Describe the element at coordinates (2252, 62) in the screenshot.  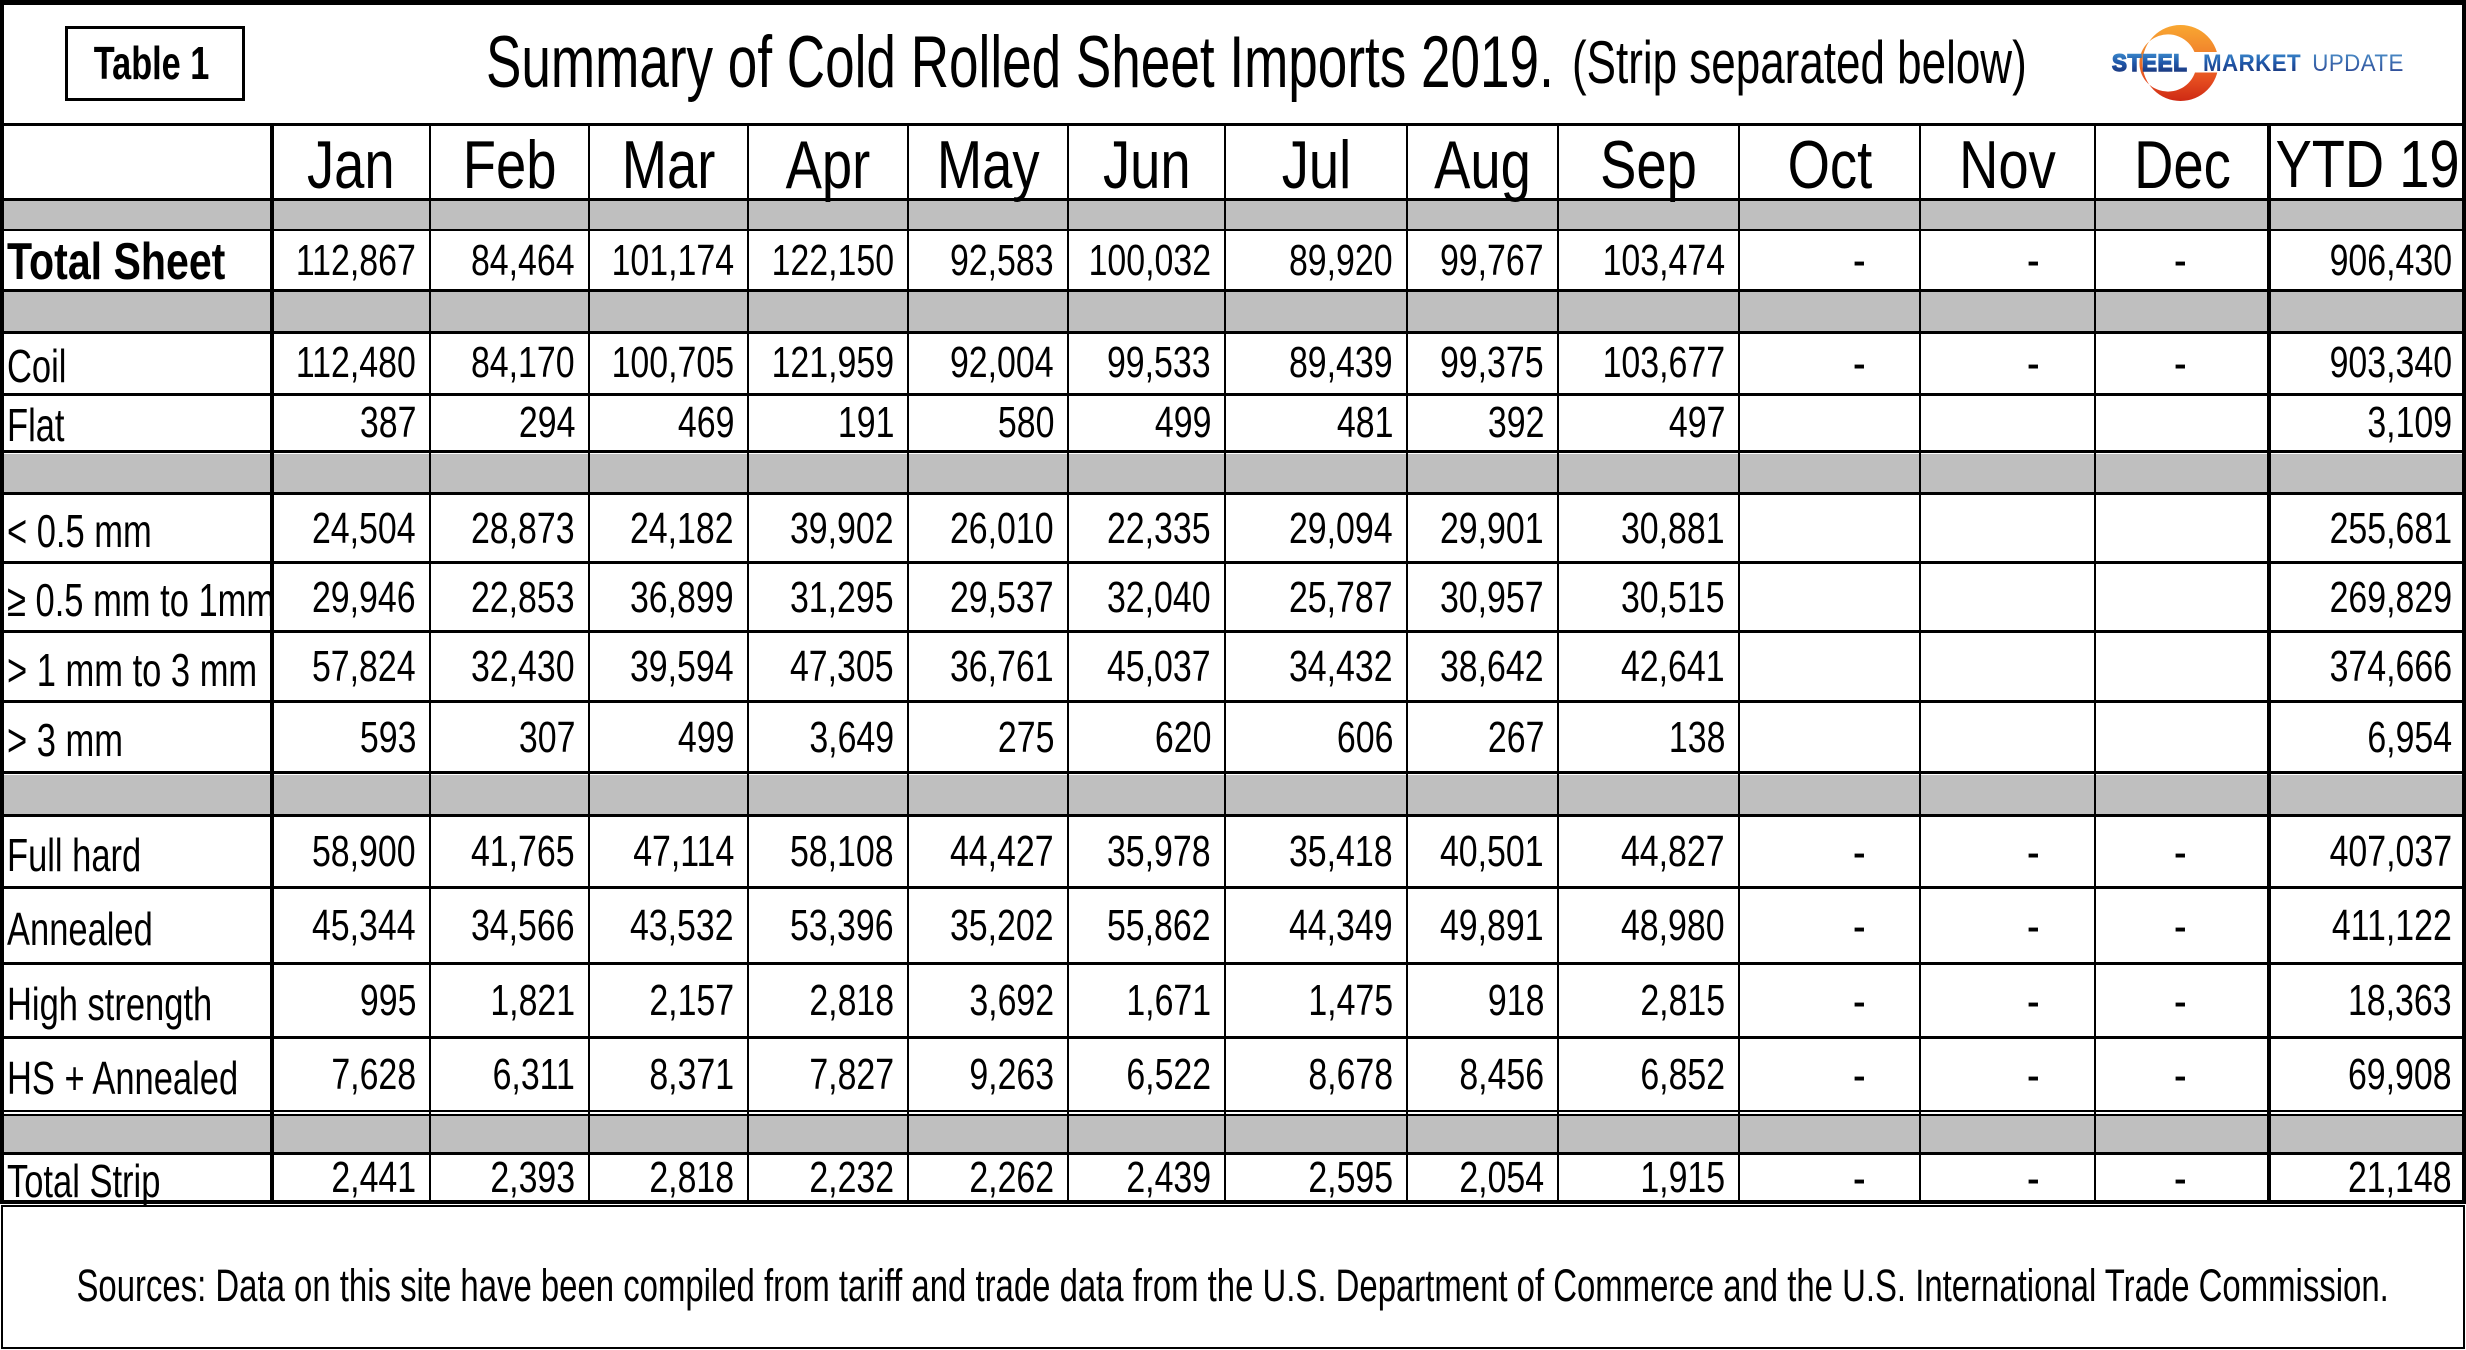
I see `svg-text: MARKET` at that location.